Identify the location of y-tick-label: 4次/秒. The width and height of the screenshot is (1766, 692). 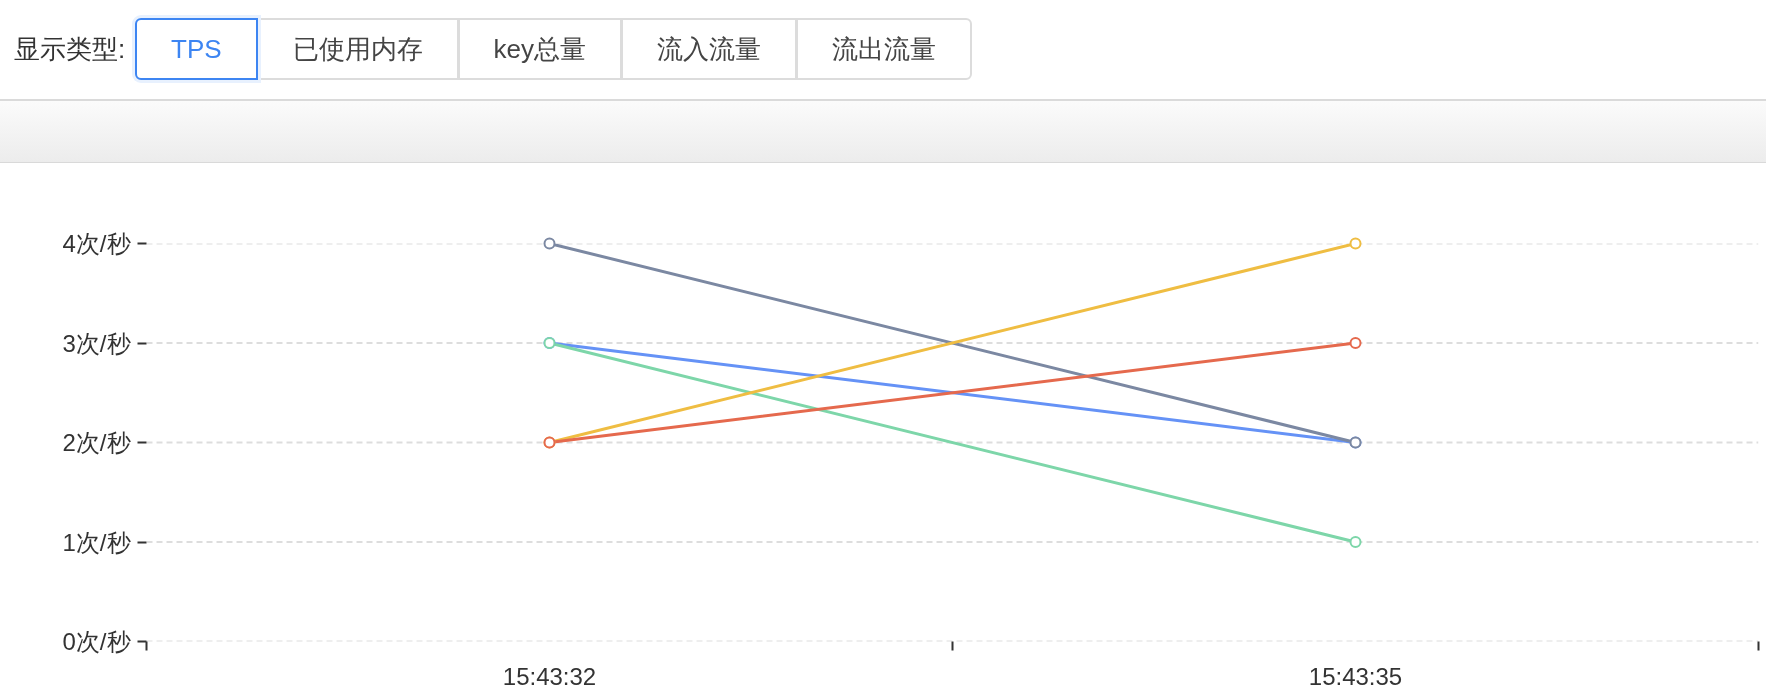
(96, 243).